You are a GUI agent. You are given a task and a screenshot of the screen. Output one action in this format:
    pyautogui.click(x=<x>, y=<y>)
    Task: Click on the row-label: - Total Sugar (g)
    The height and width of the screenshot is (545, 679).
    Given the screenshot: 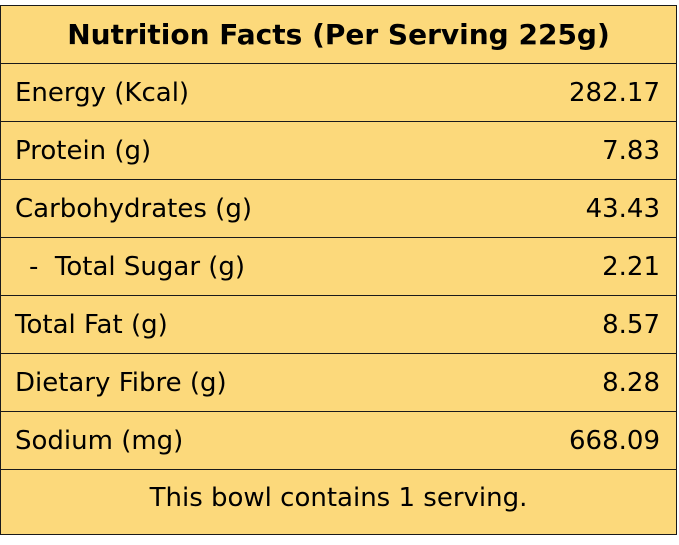 What is the action you would take?
    pyautogui.click(x=137, y=266)
    